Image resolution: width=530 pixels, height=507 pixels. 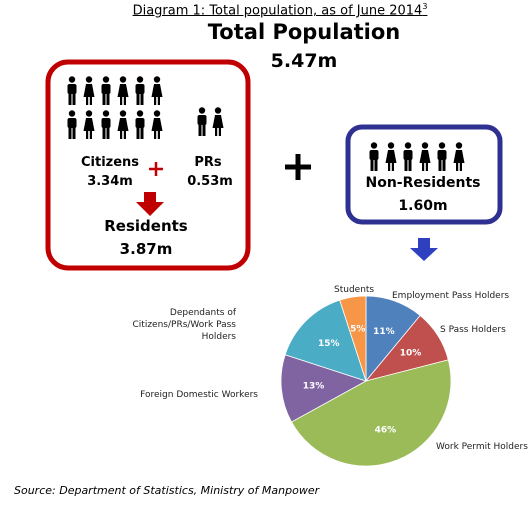 What do you see at coordinates (304, 32) in the screenshot?
I see `total-title: Total Population` at bounding box center [304, 32].